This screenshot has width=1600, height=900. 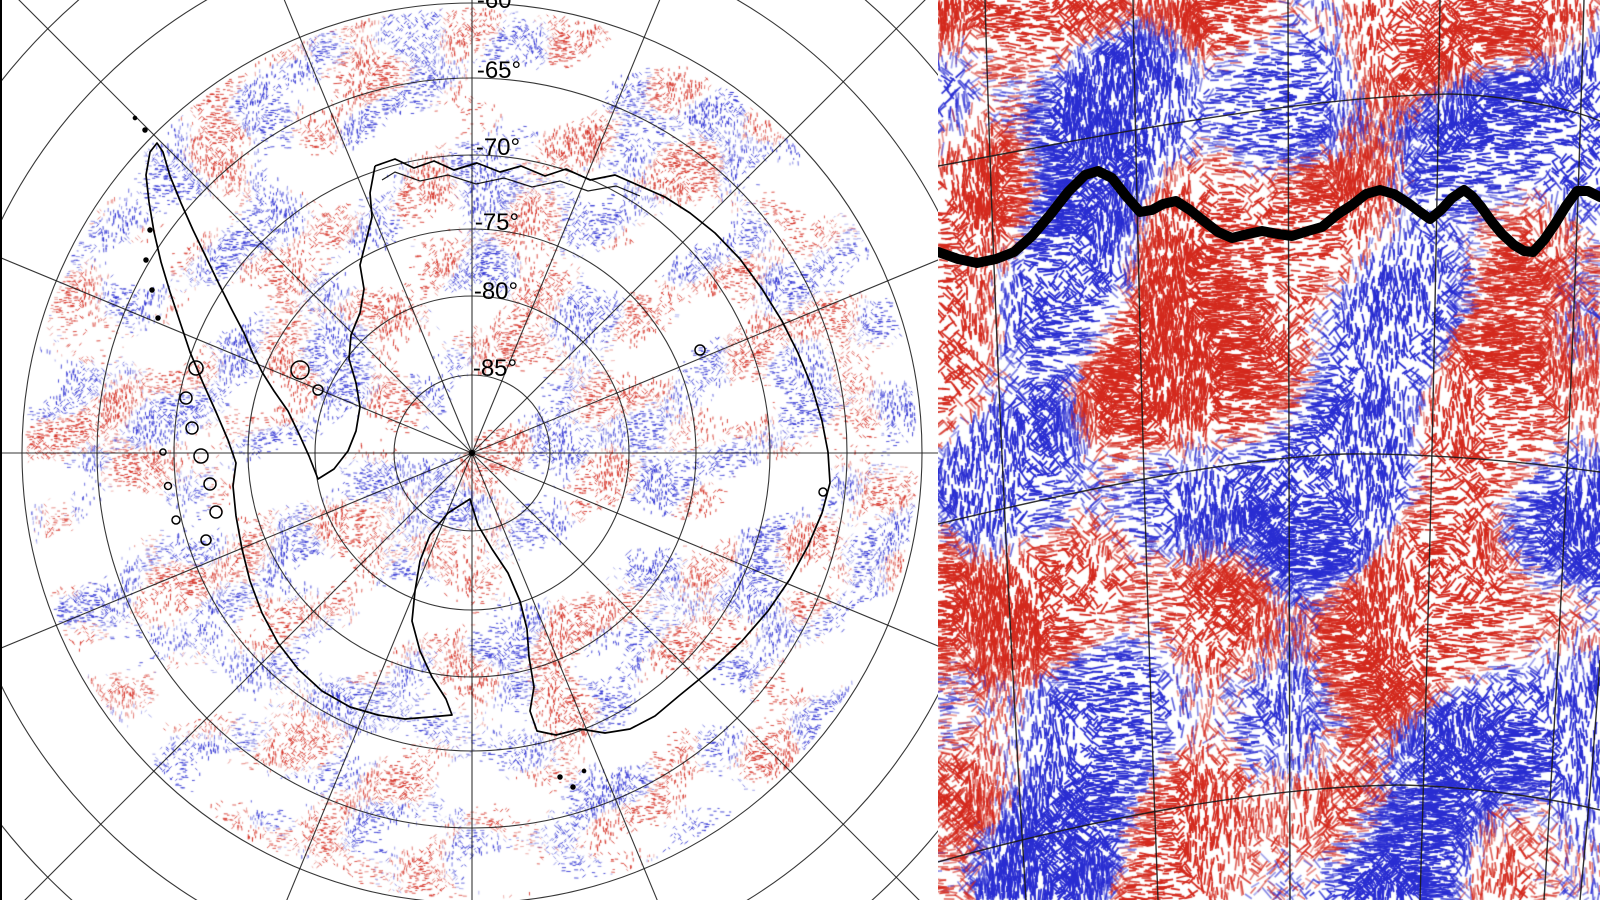 I want to click on plot-frame-left-edge, so click(x=1, y=450).